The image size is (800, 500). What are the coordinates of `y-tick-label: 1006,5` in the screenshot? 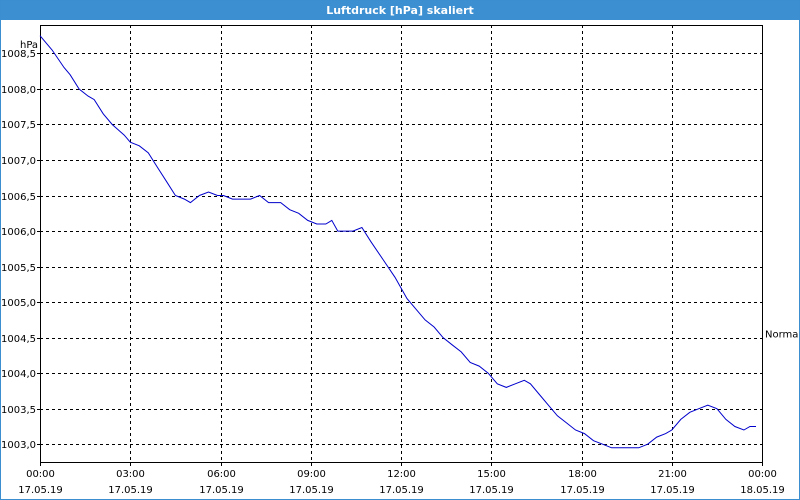 It's located at (18, 197).